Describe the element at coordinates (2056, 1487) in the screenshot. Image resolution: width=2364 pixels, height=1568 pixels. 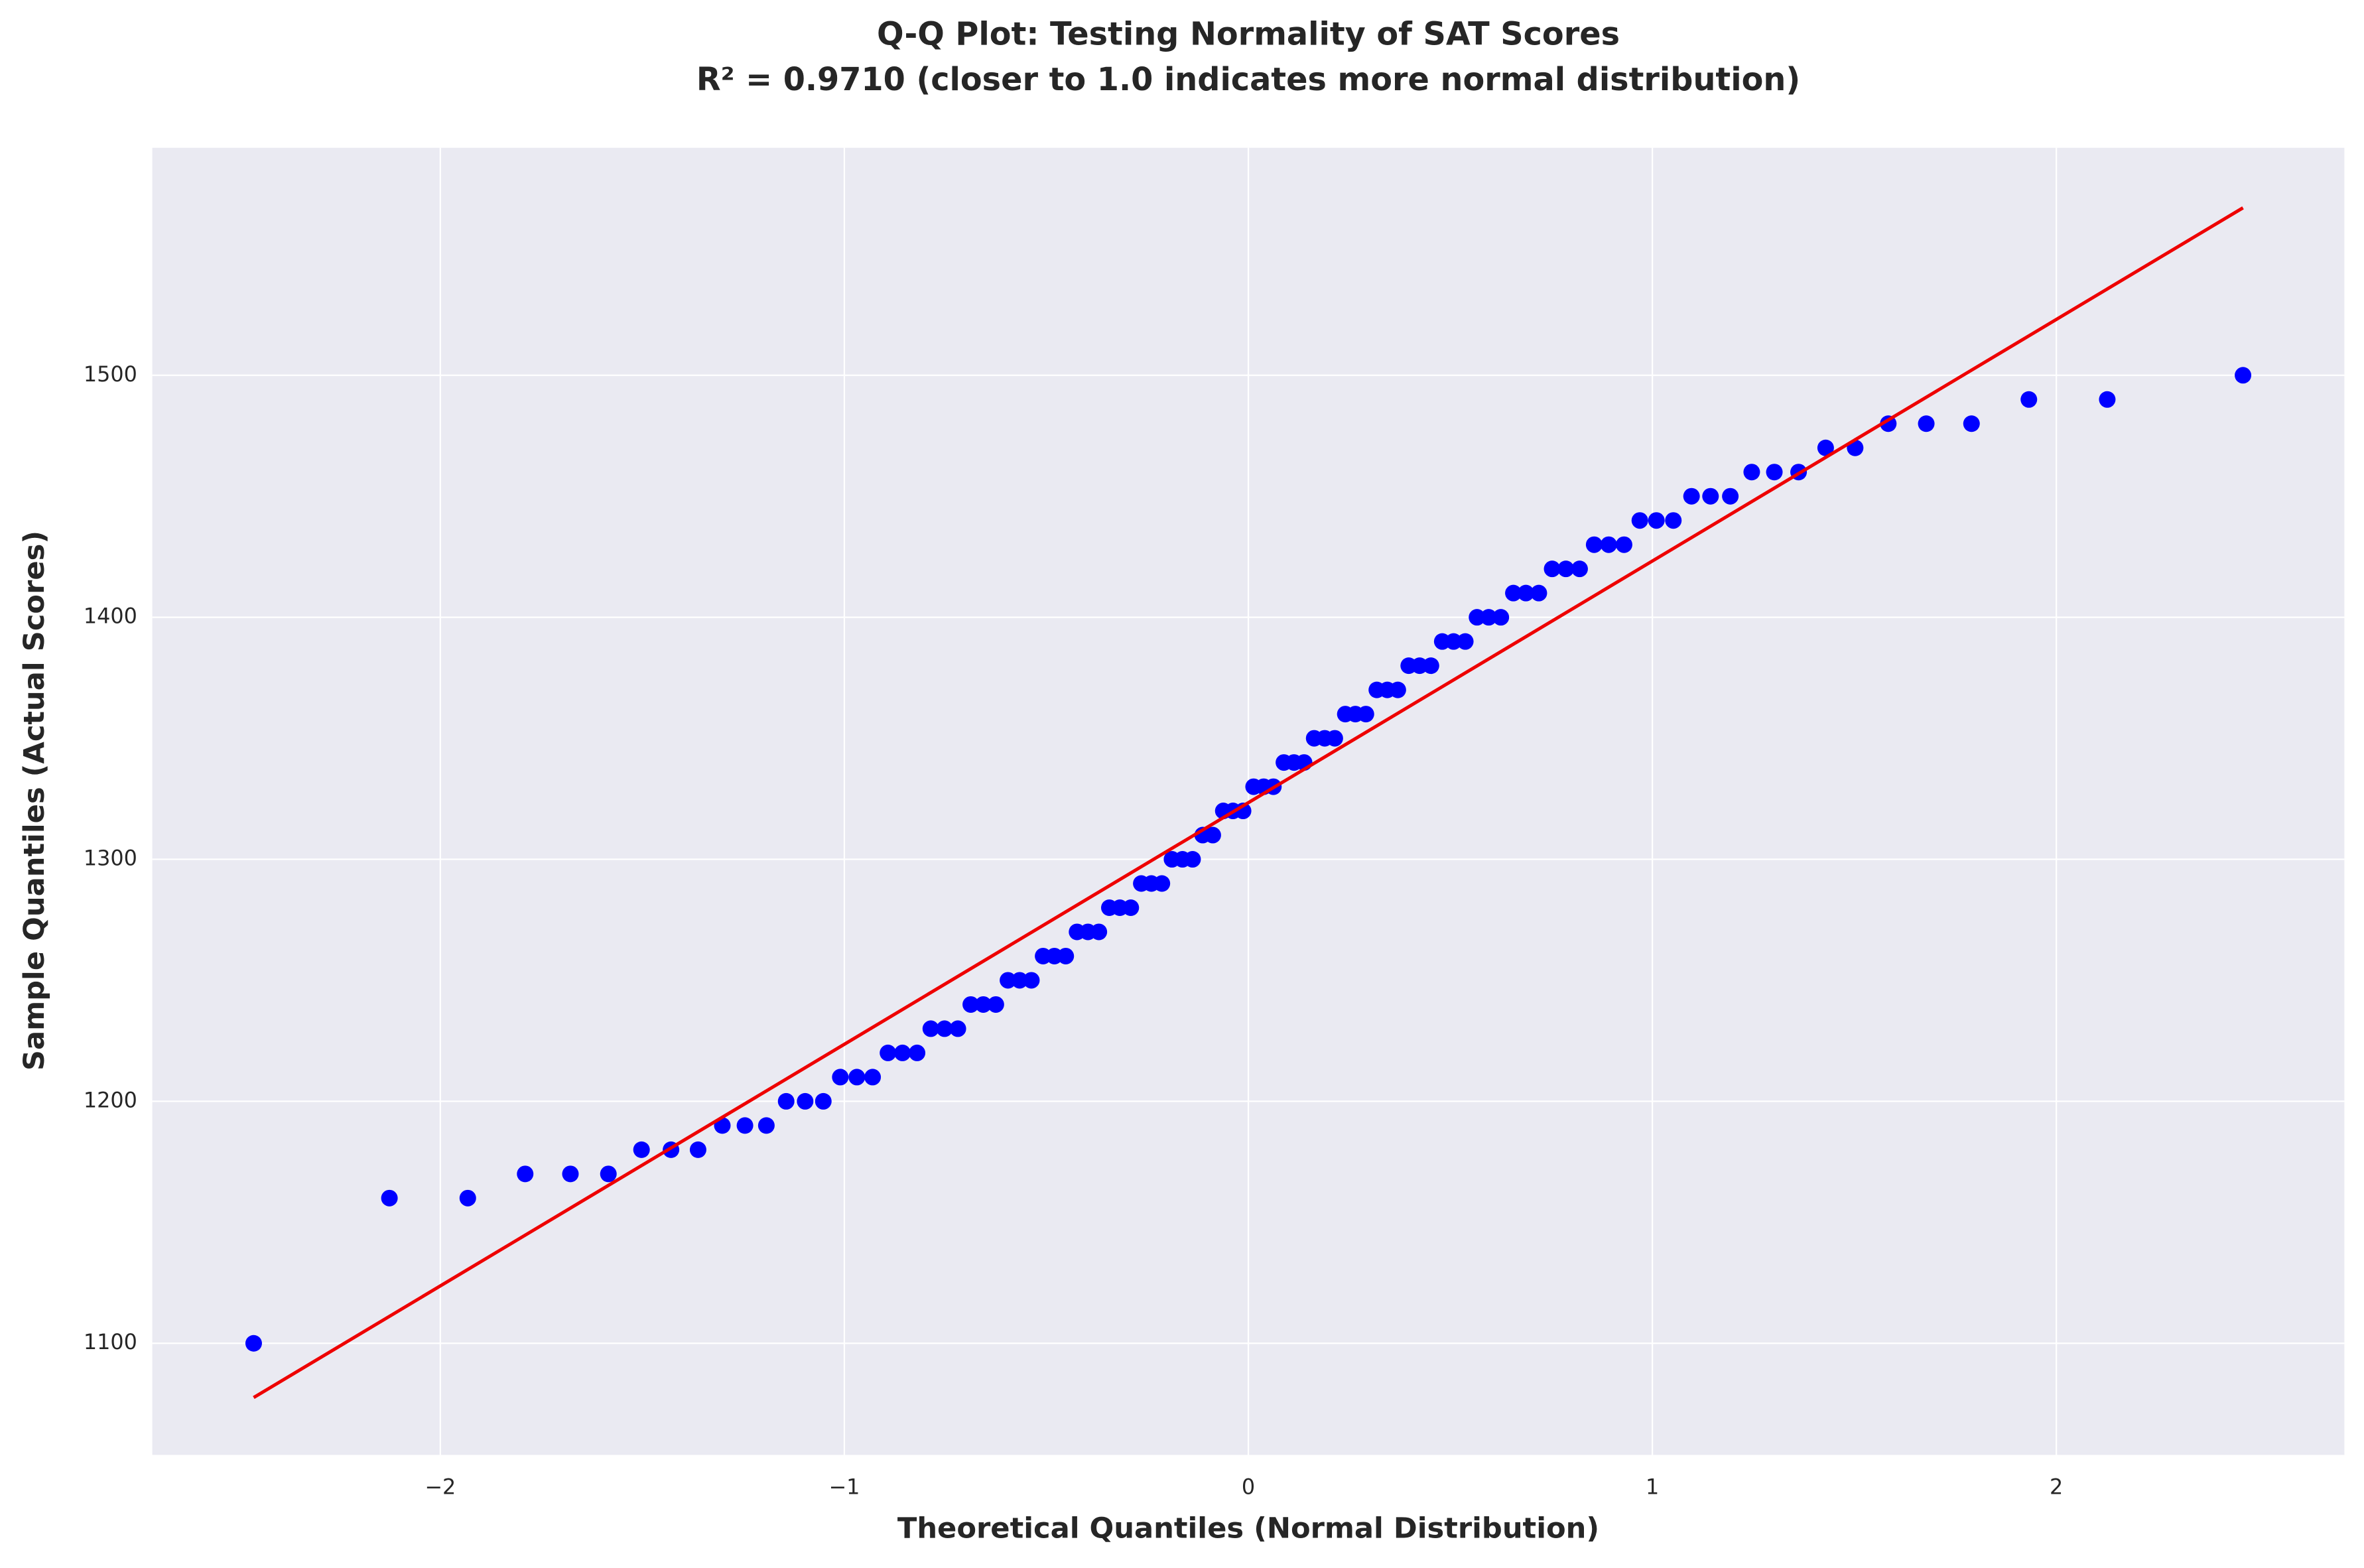
I see `x-tick-label: 2` at that location.